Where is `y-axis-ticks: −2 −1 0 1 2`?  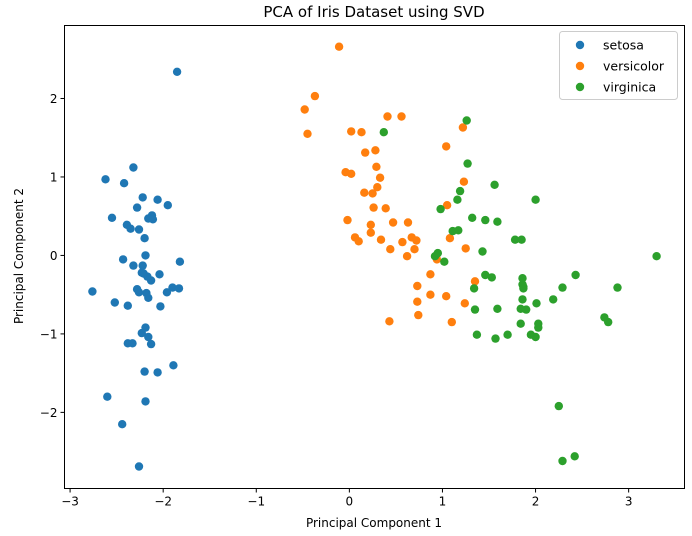
y-axis-ticks: −2 −1 0 1 2 is located at coordinates (52, 256).